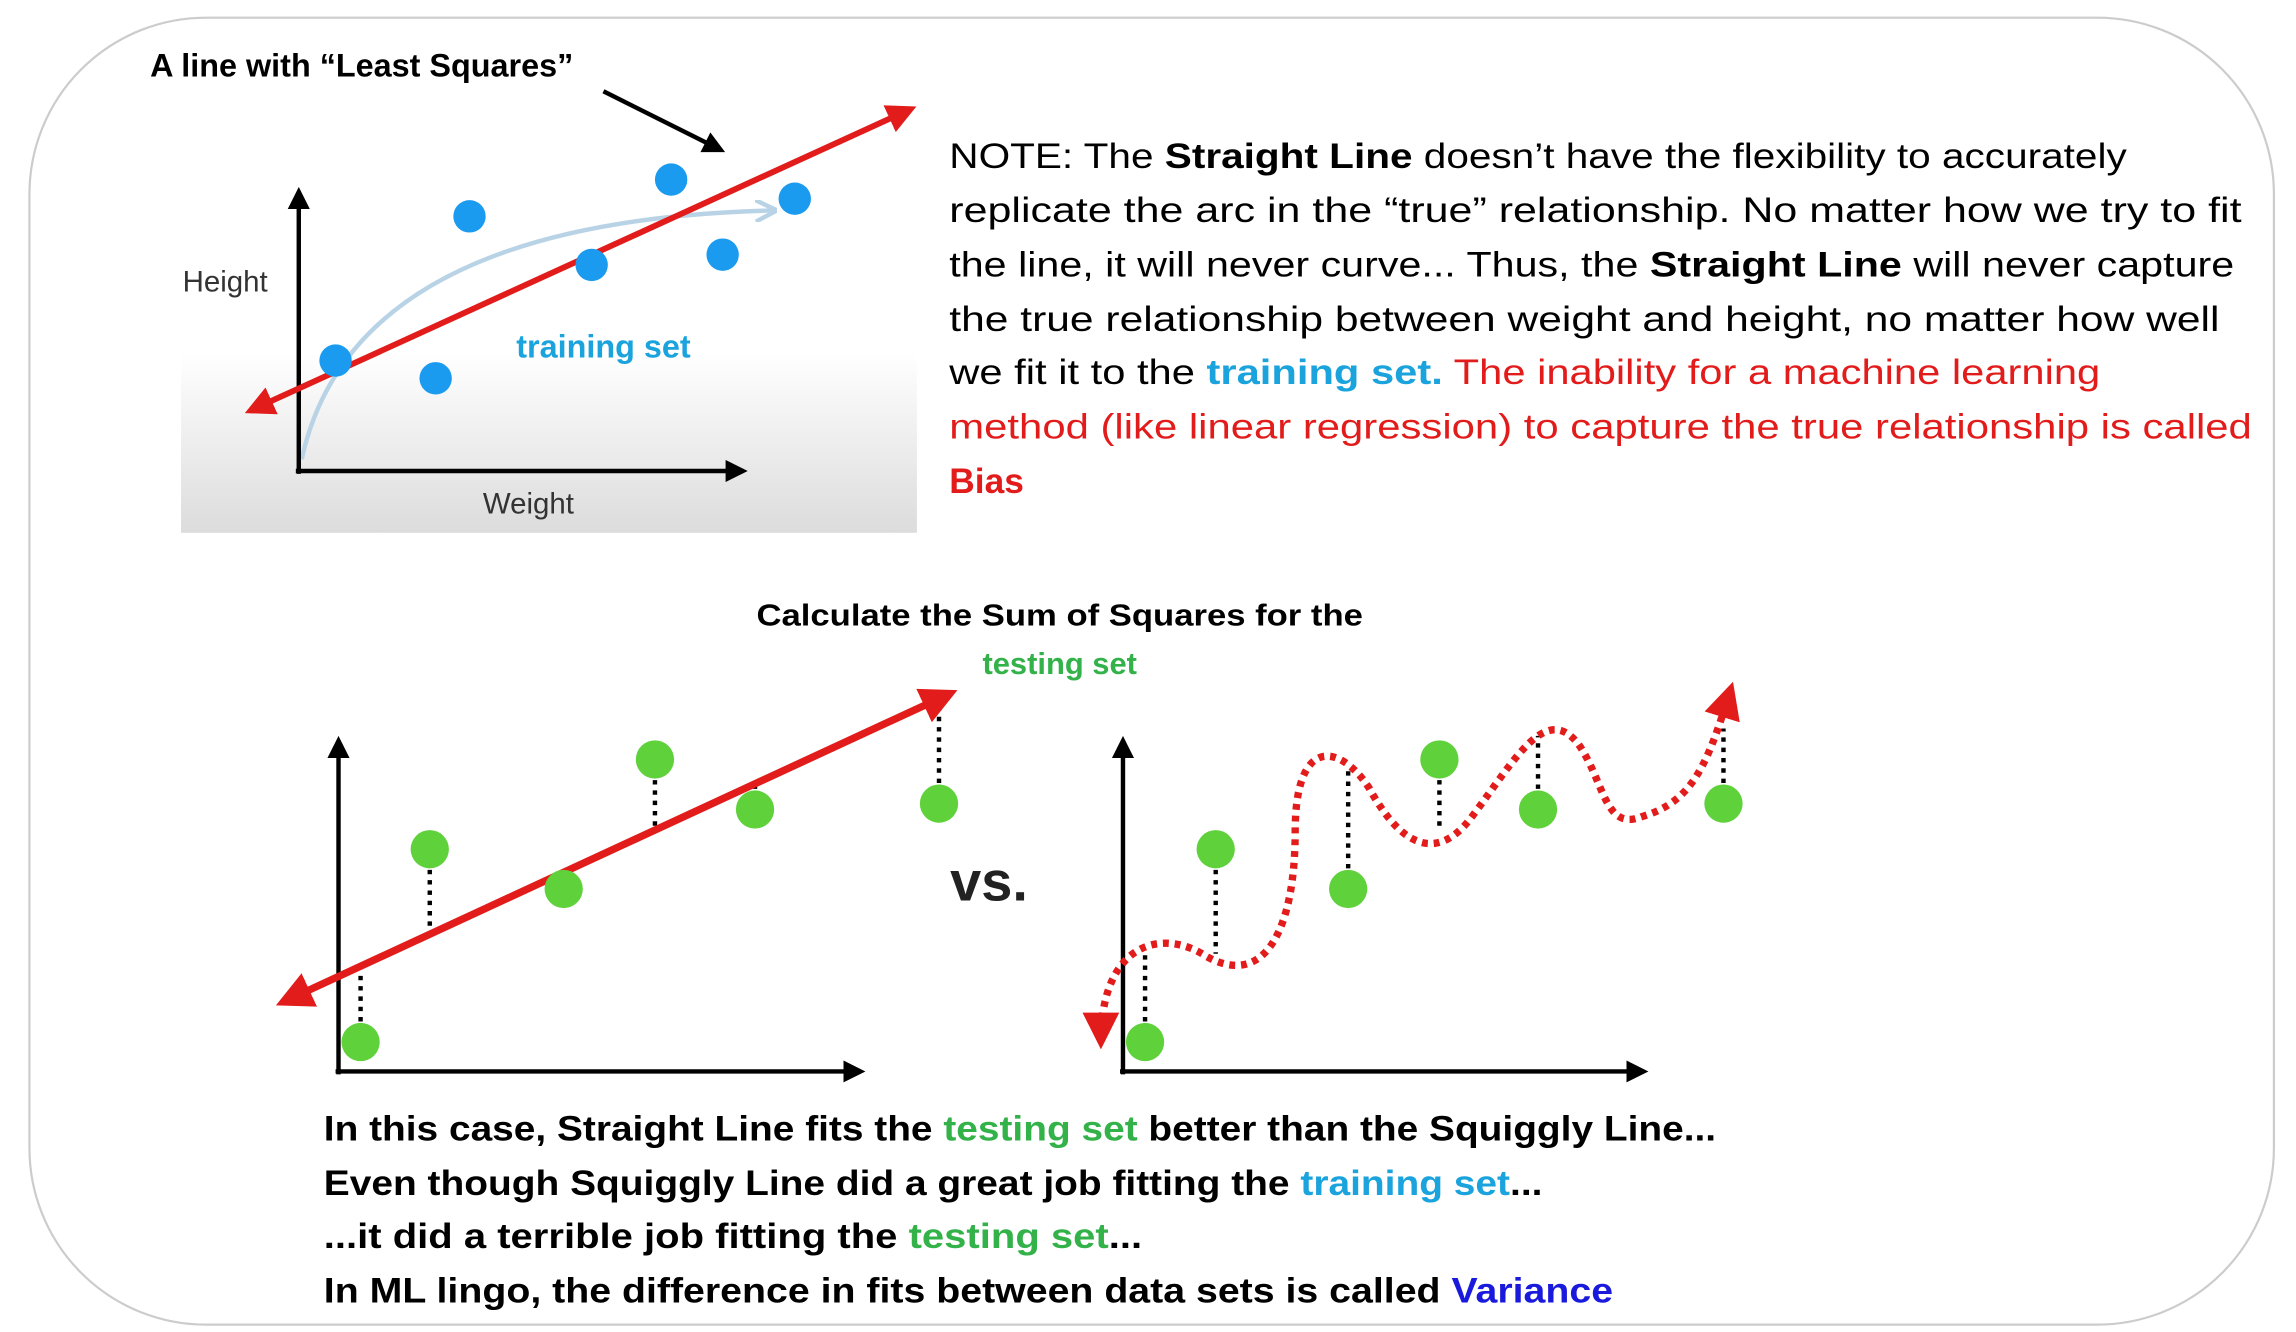  Describe the element at coordinates (1057, 156) in the screenshot. I see `text: NOTE: The` at that location.